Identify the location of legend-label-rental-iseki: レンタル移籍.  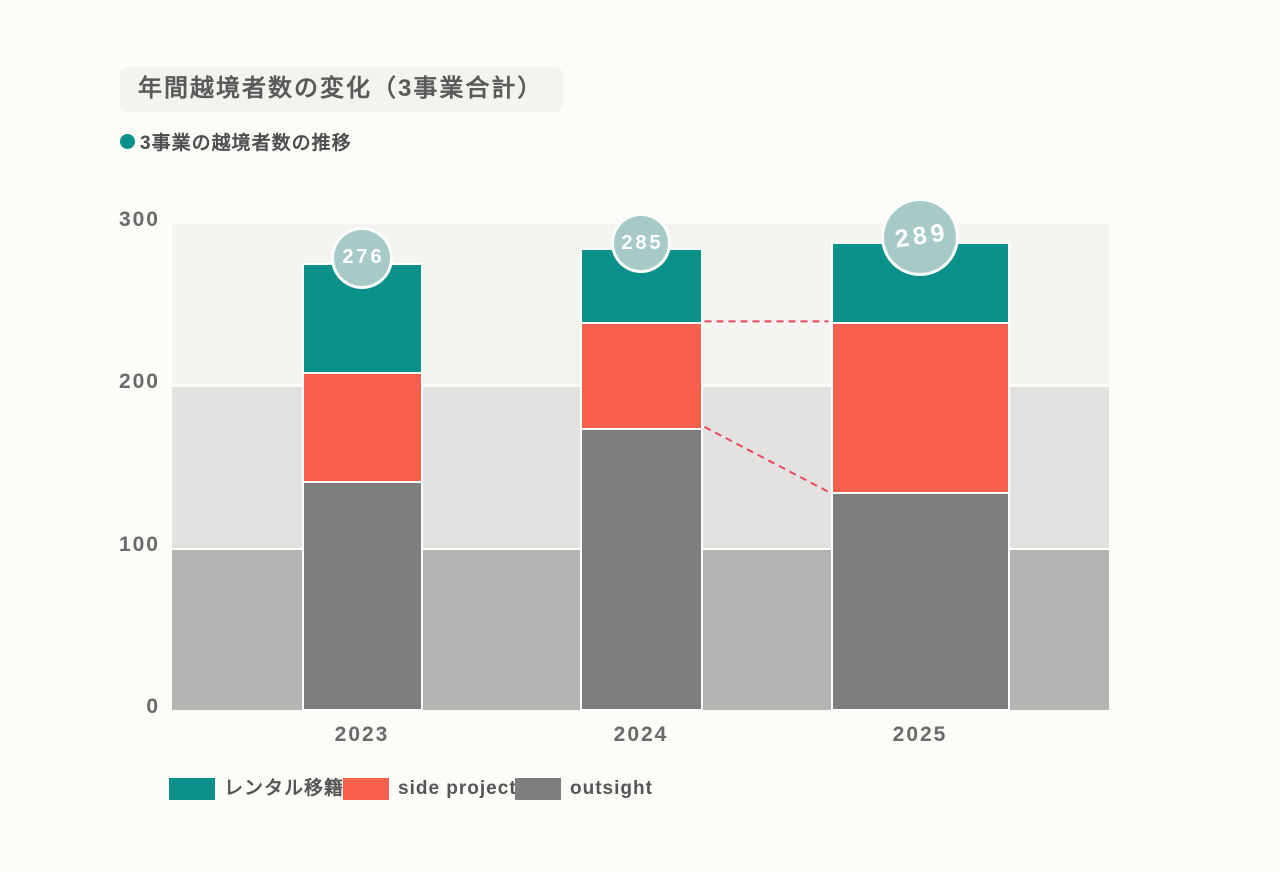
(284, 788).